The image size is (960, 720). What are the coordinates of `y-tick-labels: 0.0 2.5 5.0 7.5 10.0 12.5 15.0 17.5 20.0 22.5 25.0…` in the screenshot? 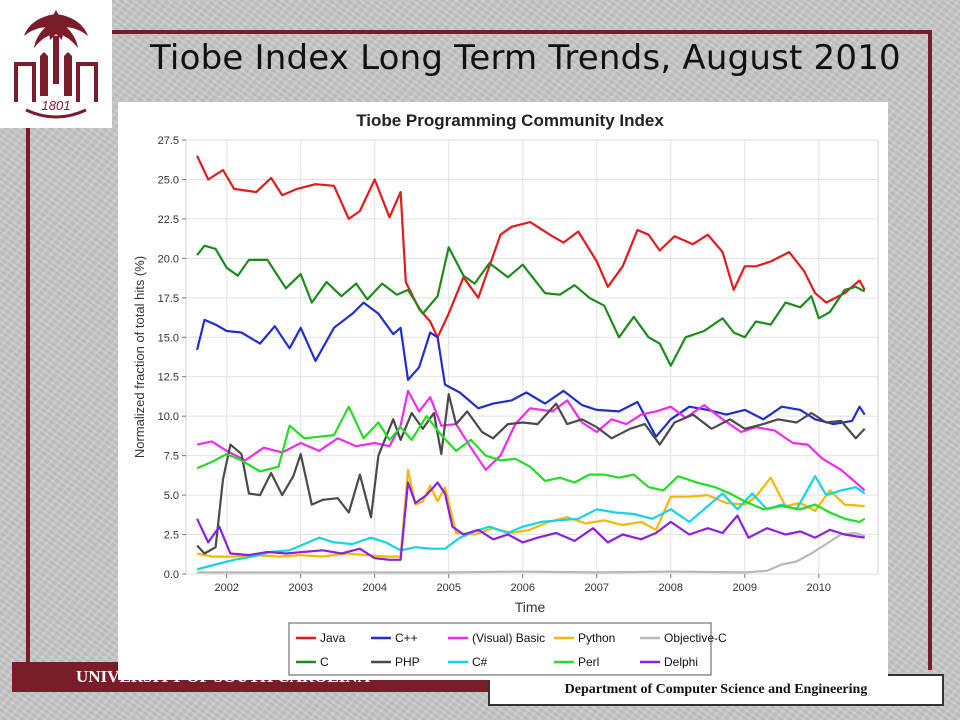 It's located at (168, 358).